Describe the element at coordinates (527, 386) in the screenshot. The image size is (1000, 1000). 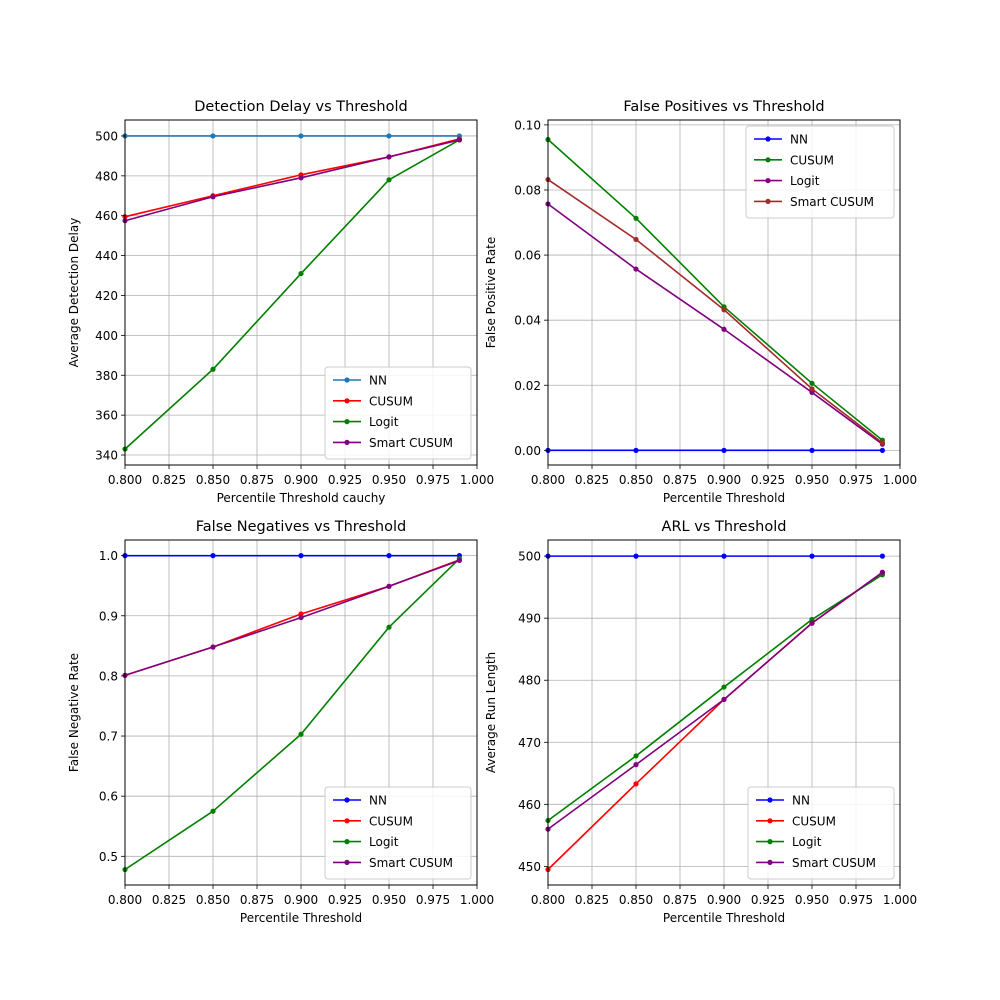
I see `y-tick-label: 0.02` at that location.